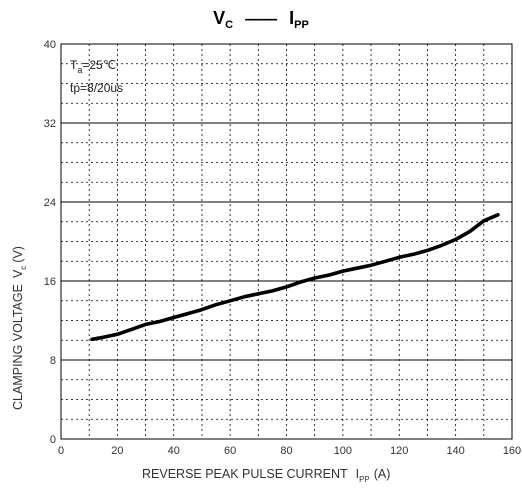  I want to click on y-axis-label: CLAMPING VOLTAGEVc(V), so click(19, 328).